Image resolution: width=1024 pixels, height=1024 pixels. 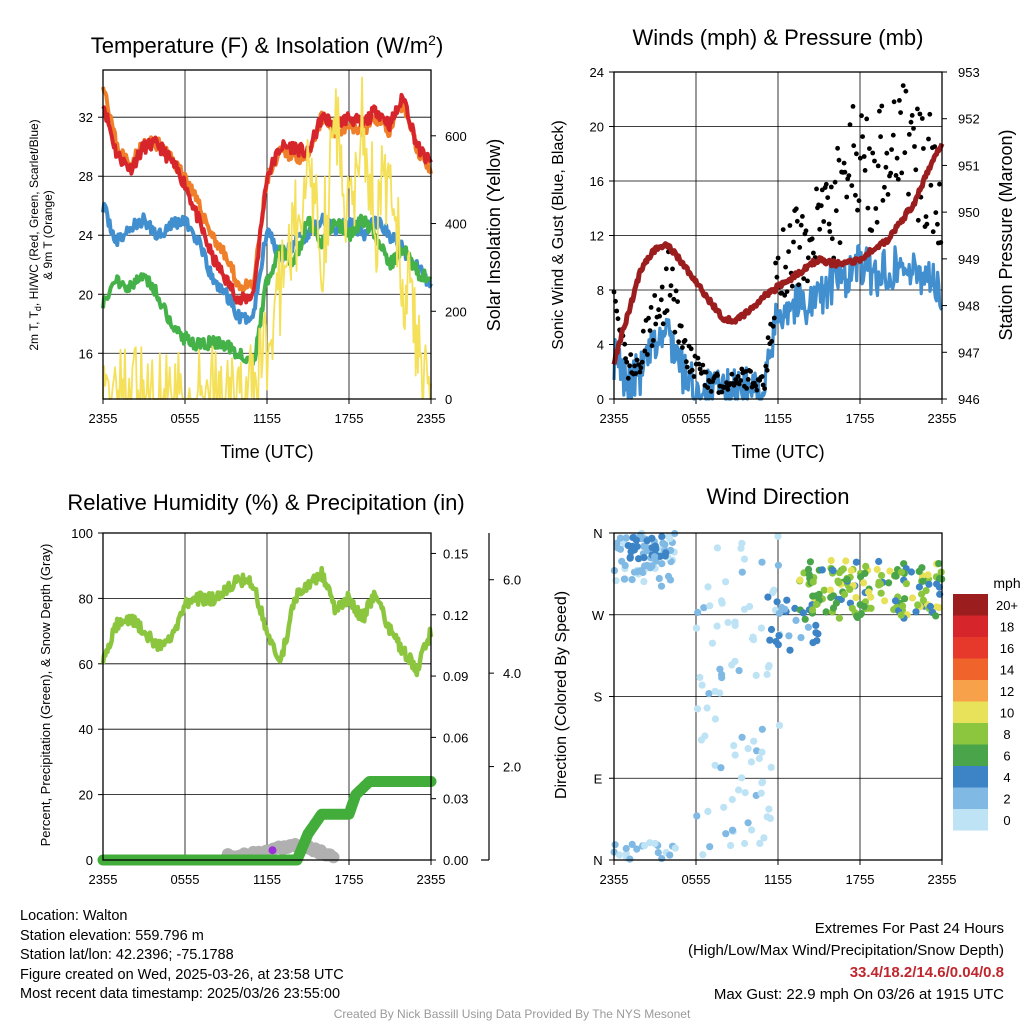 I want to click on humidity-frame, so click(x=267, y=696).